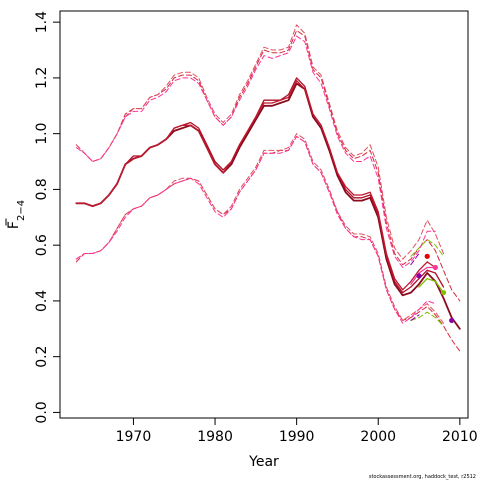  What do you see at coordinates (42, 189) in the screenshot?
I see `y-tick-label: 0.8` at bounding box center [42, 189].